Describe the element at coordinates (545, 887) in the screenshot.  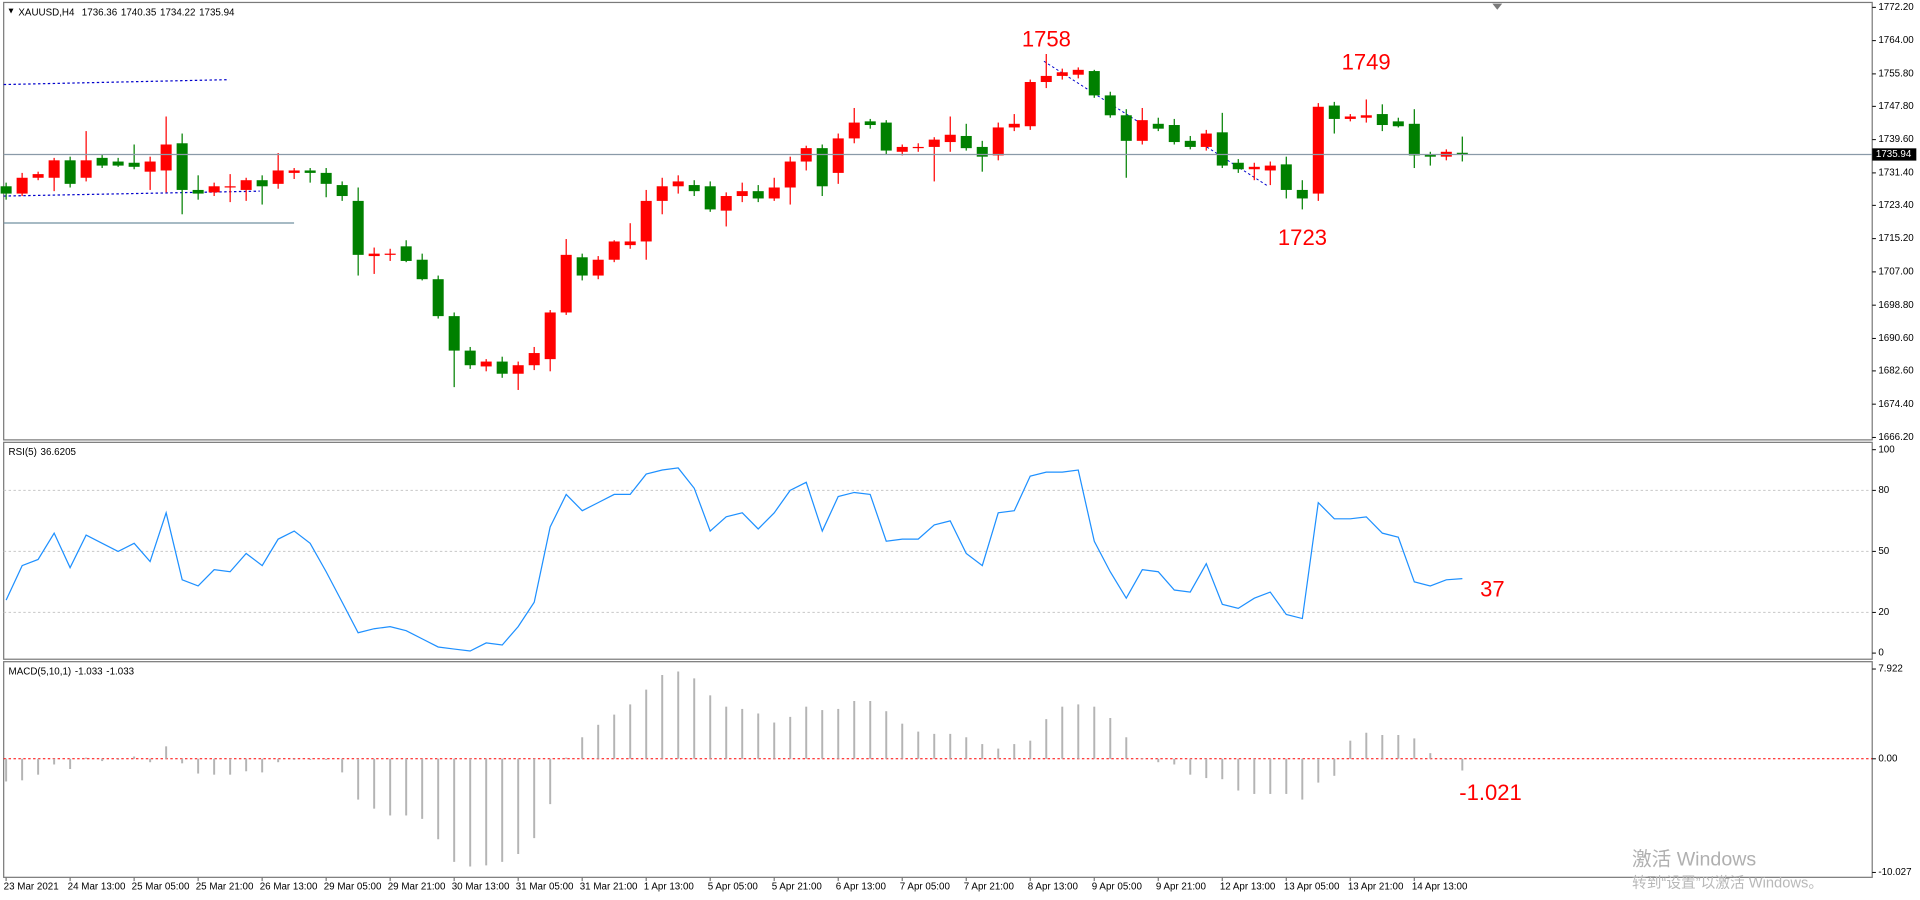
I see `x-tick-label: 31 Mar 05:00` at that location.